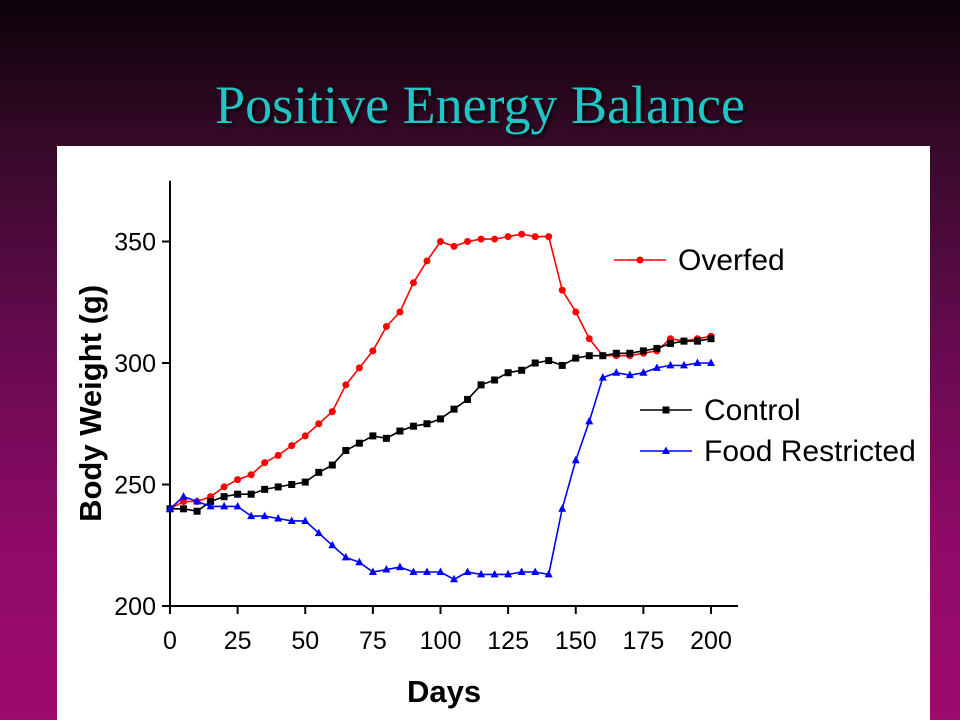  I want to click on slide-title: Positive Energy Balance, so click(480, 105).